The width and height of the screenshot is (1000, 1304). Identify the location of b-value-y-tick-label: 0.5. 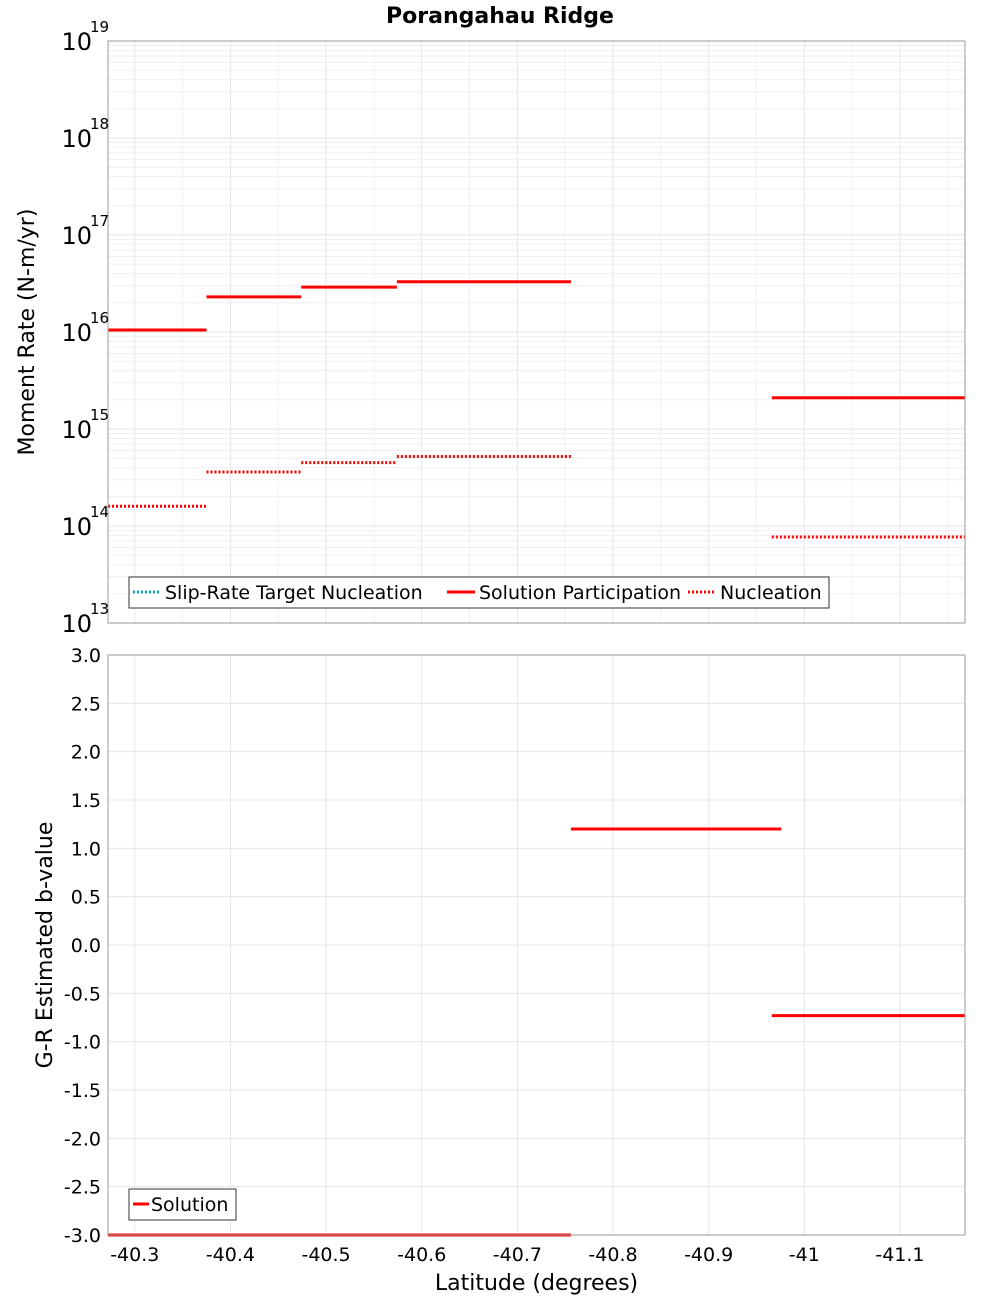
(86, 898).